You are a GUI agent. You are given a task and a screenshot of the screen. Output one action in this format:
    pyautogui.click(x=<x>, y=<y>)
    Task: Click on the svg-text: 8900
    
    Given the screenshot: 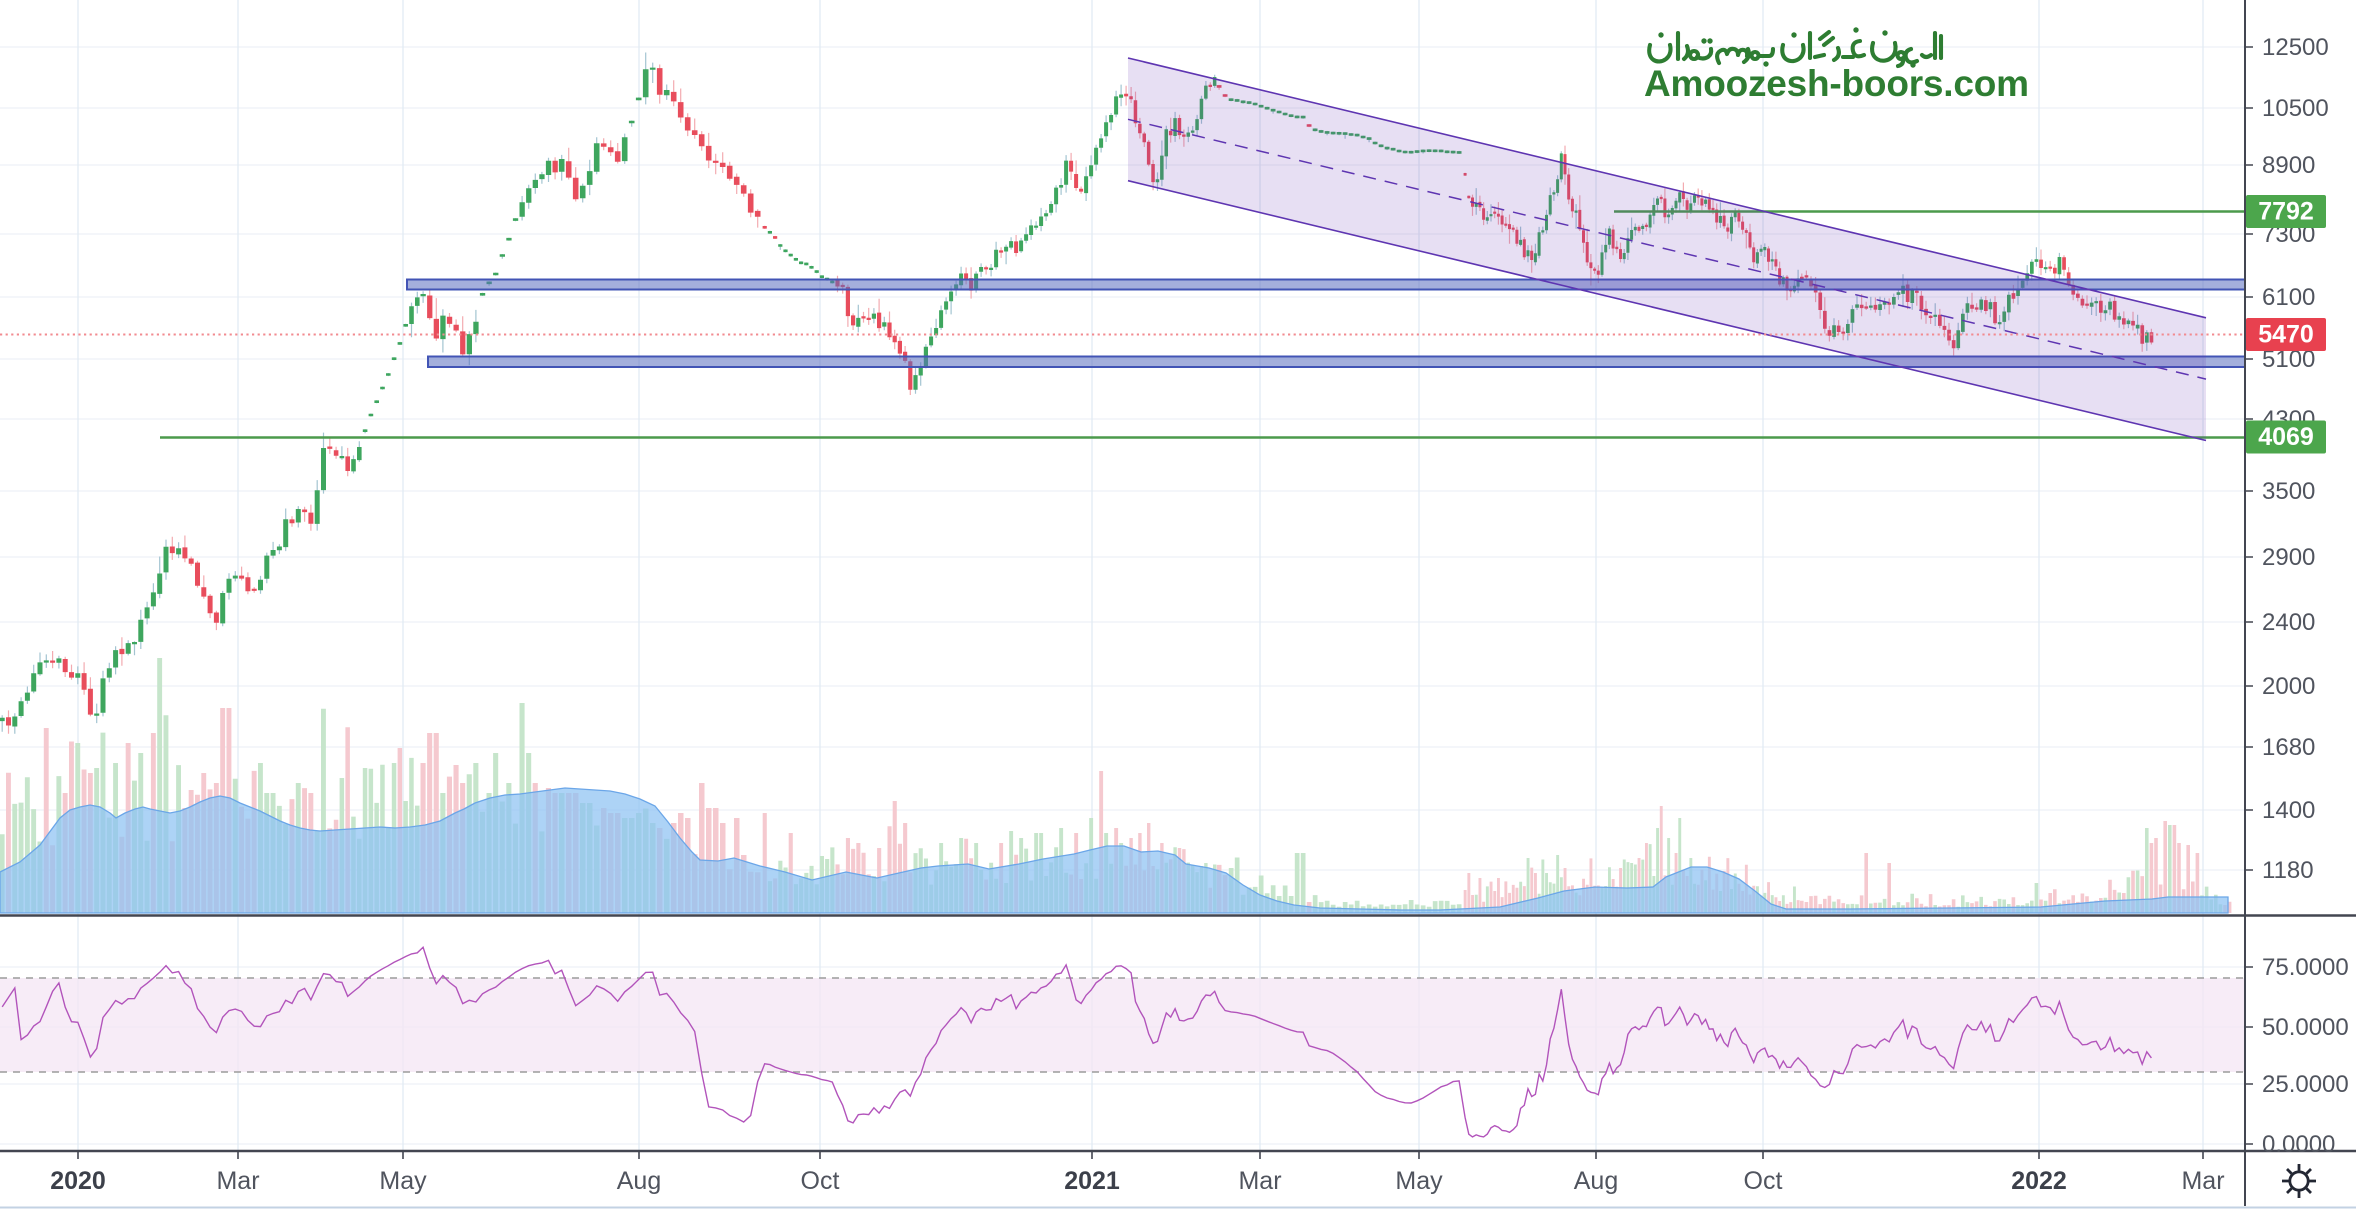 What is the action you would take?
    pyautogui.click(x=2288, y=165)
    